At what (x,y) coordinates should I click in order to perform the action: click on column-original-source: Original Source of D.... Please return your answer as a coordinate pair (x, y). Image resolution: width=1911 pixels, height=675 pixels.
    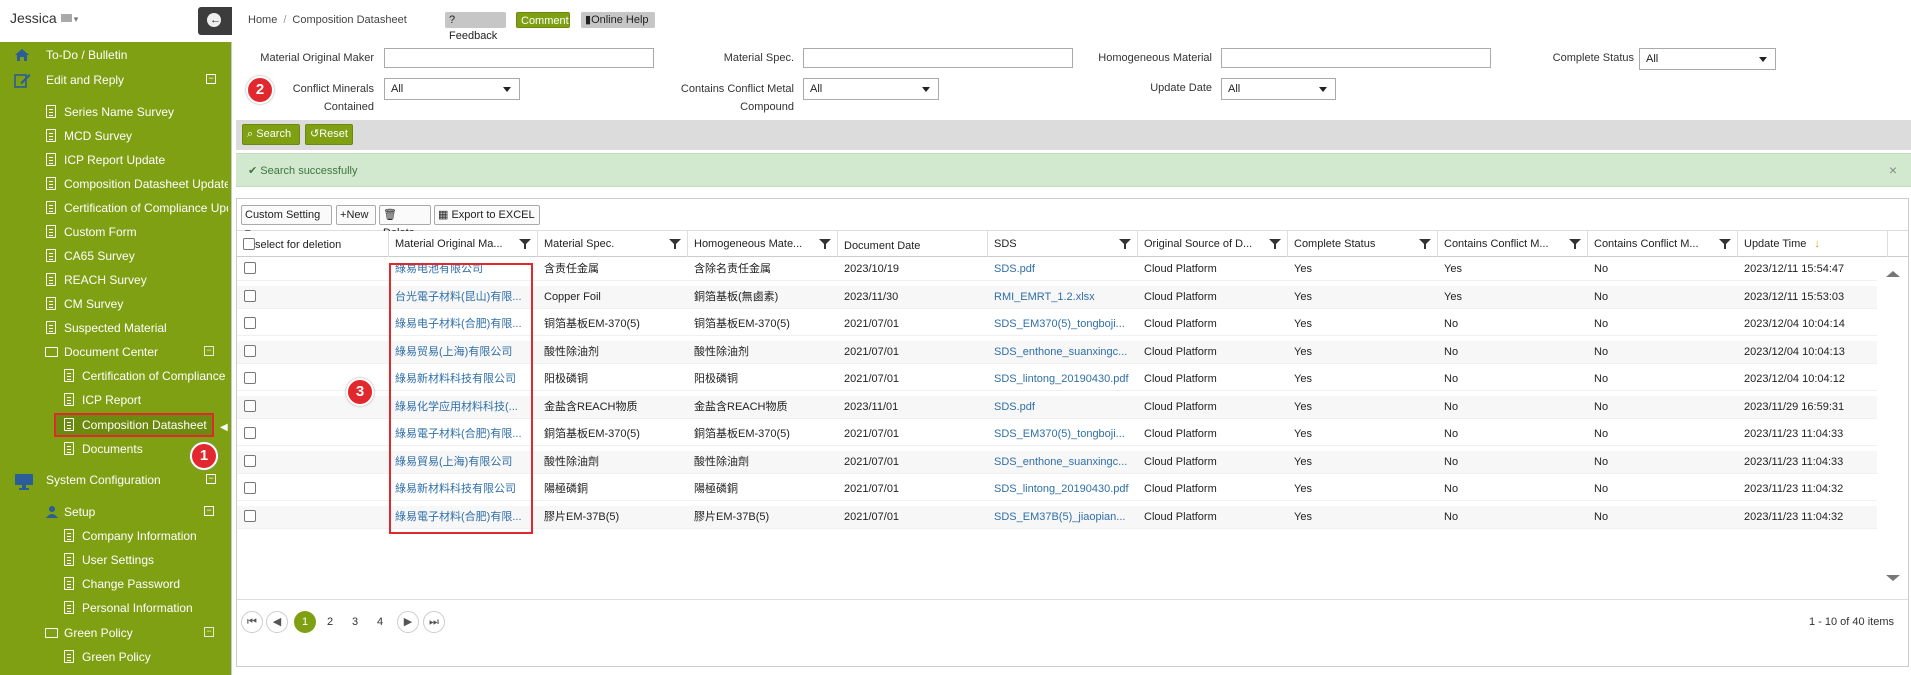
    Looking at the image, I should click on (1213, 244).